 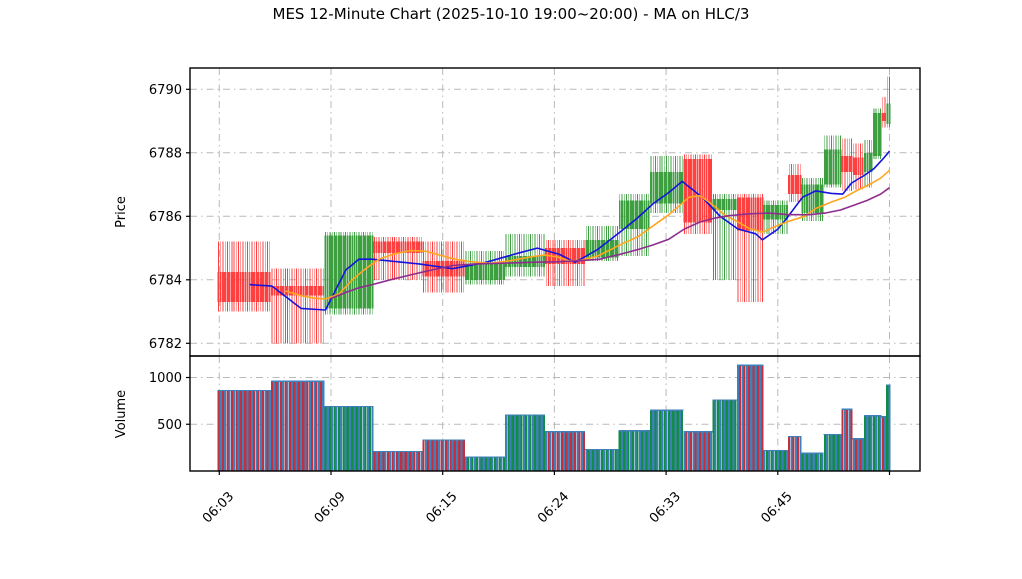 What do you see at coordinates (441, 507) in the screenshot?
I see `time-tick-label: 06:15` at bounding box center [441, 507].